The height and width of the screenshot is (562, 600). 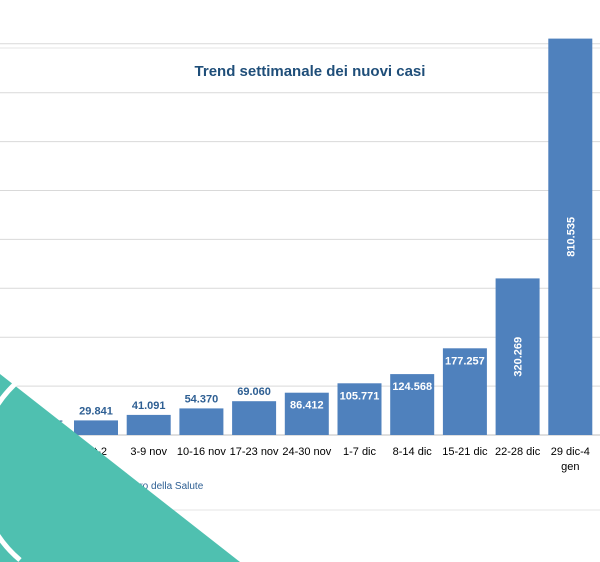 What do you see at coordinates (148, 424) in the screenshot?
I see `bar-3-9-nov` at bounding box center [148, 424].